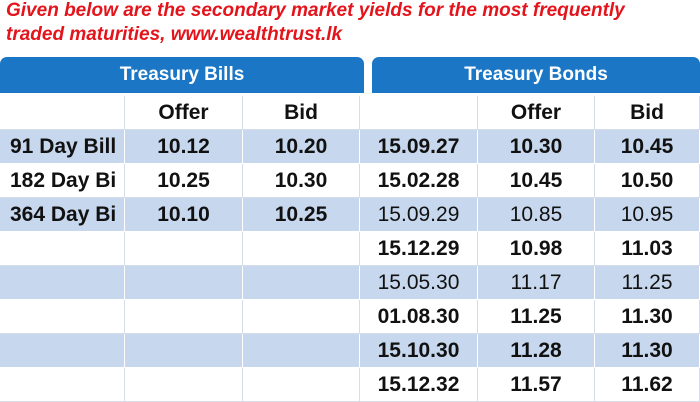 The height and width of the screenshot is (402, 700). I want to click on bond-maturity: 15.12.29, so click(419, 249).